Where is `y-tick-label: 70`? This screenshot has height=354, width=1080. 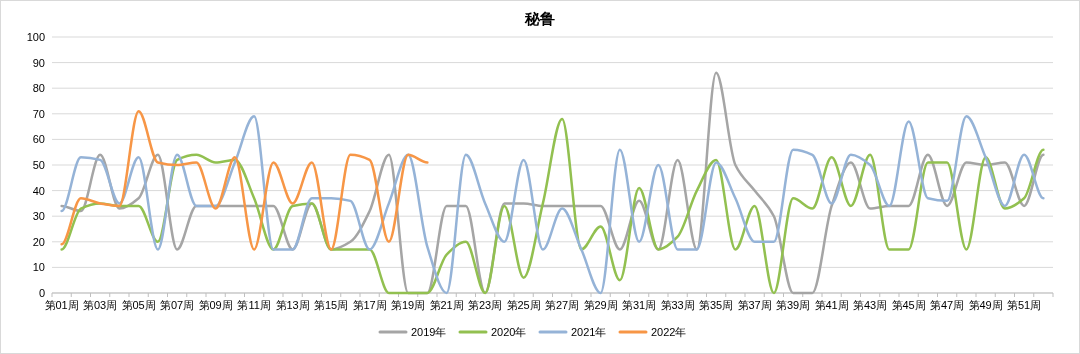
y-tick-label: 70 is located at coordinates (38, 113).